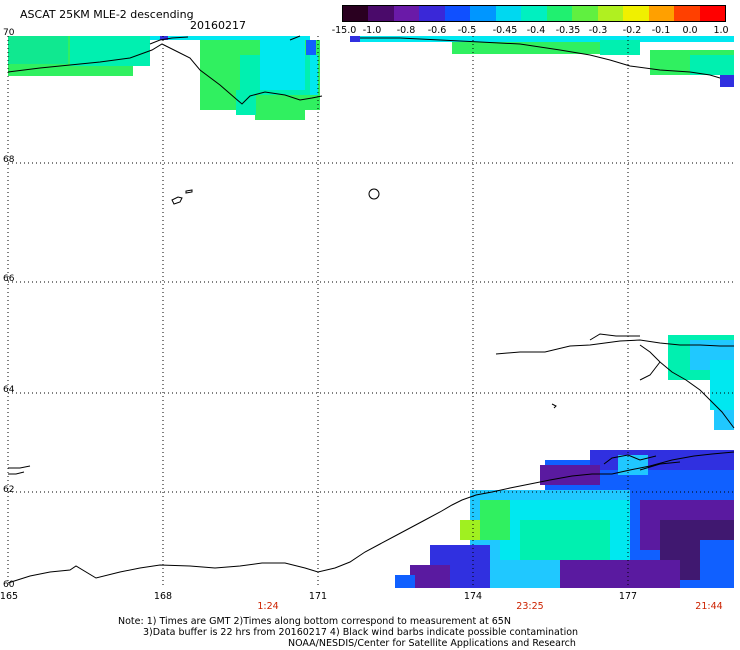 This screenshot has height=650, width=740. Describe the element at coordinates (632, 30) in the screenshot. I see `color-bar-label: -0.2` at that location.